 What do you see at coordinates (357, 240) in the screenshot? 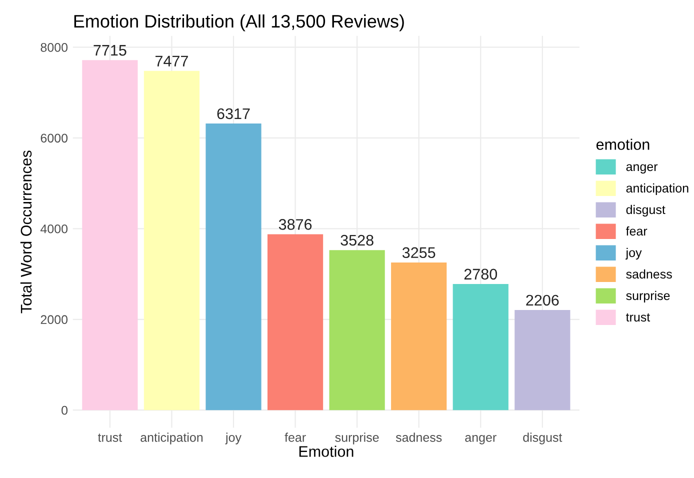
I see `data-label: 3528` at bounding box center [357, 240].